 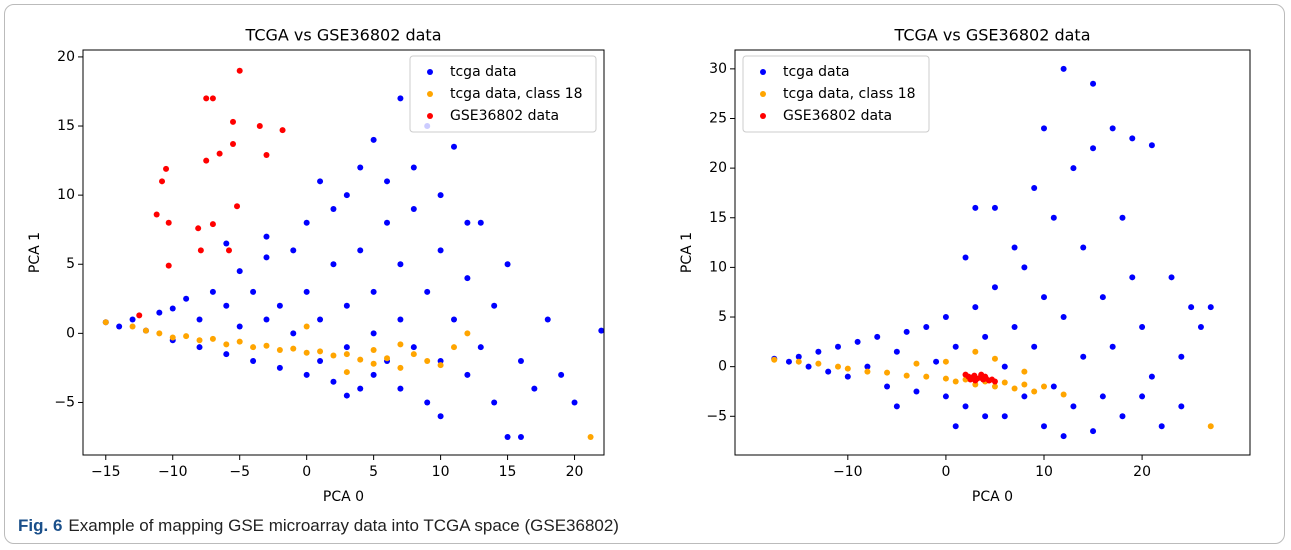 I want to click on x-axis-label: PCA 0, so click(x=343, y=497).